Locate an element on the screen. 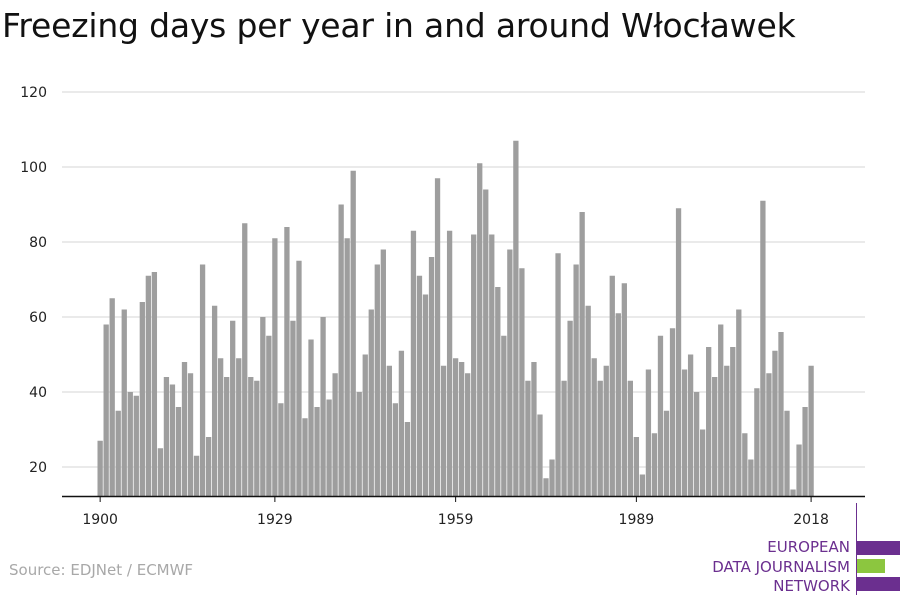 This screenshot has height=600, width=900. bar-1933 is located at coordinates (299, 378).